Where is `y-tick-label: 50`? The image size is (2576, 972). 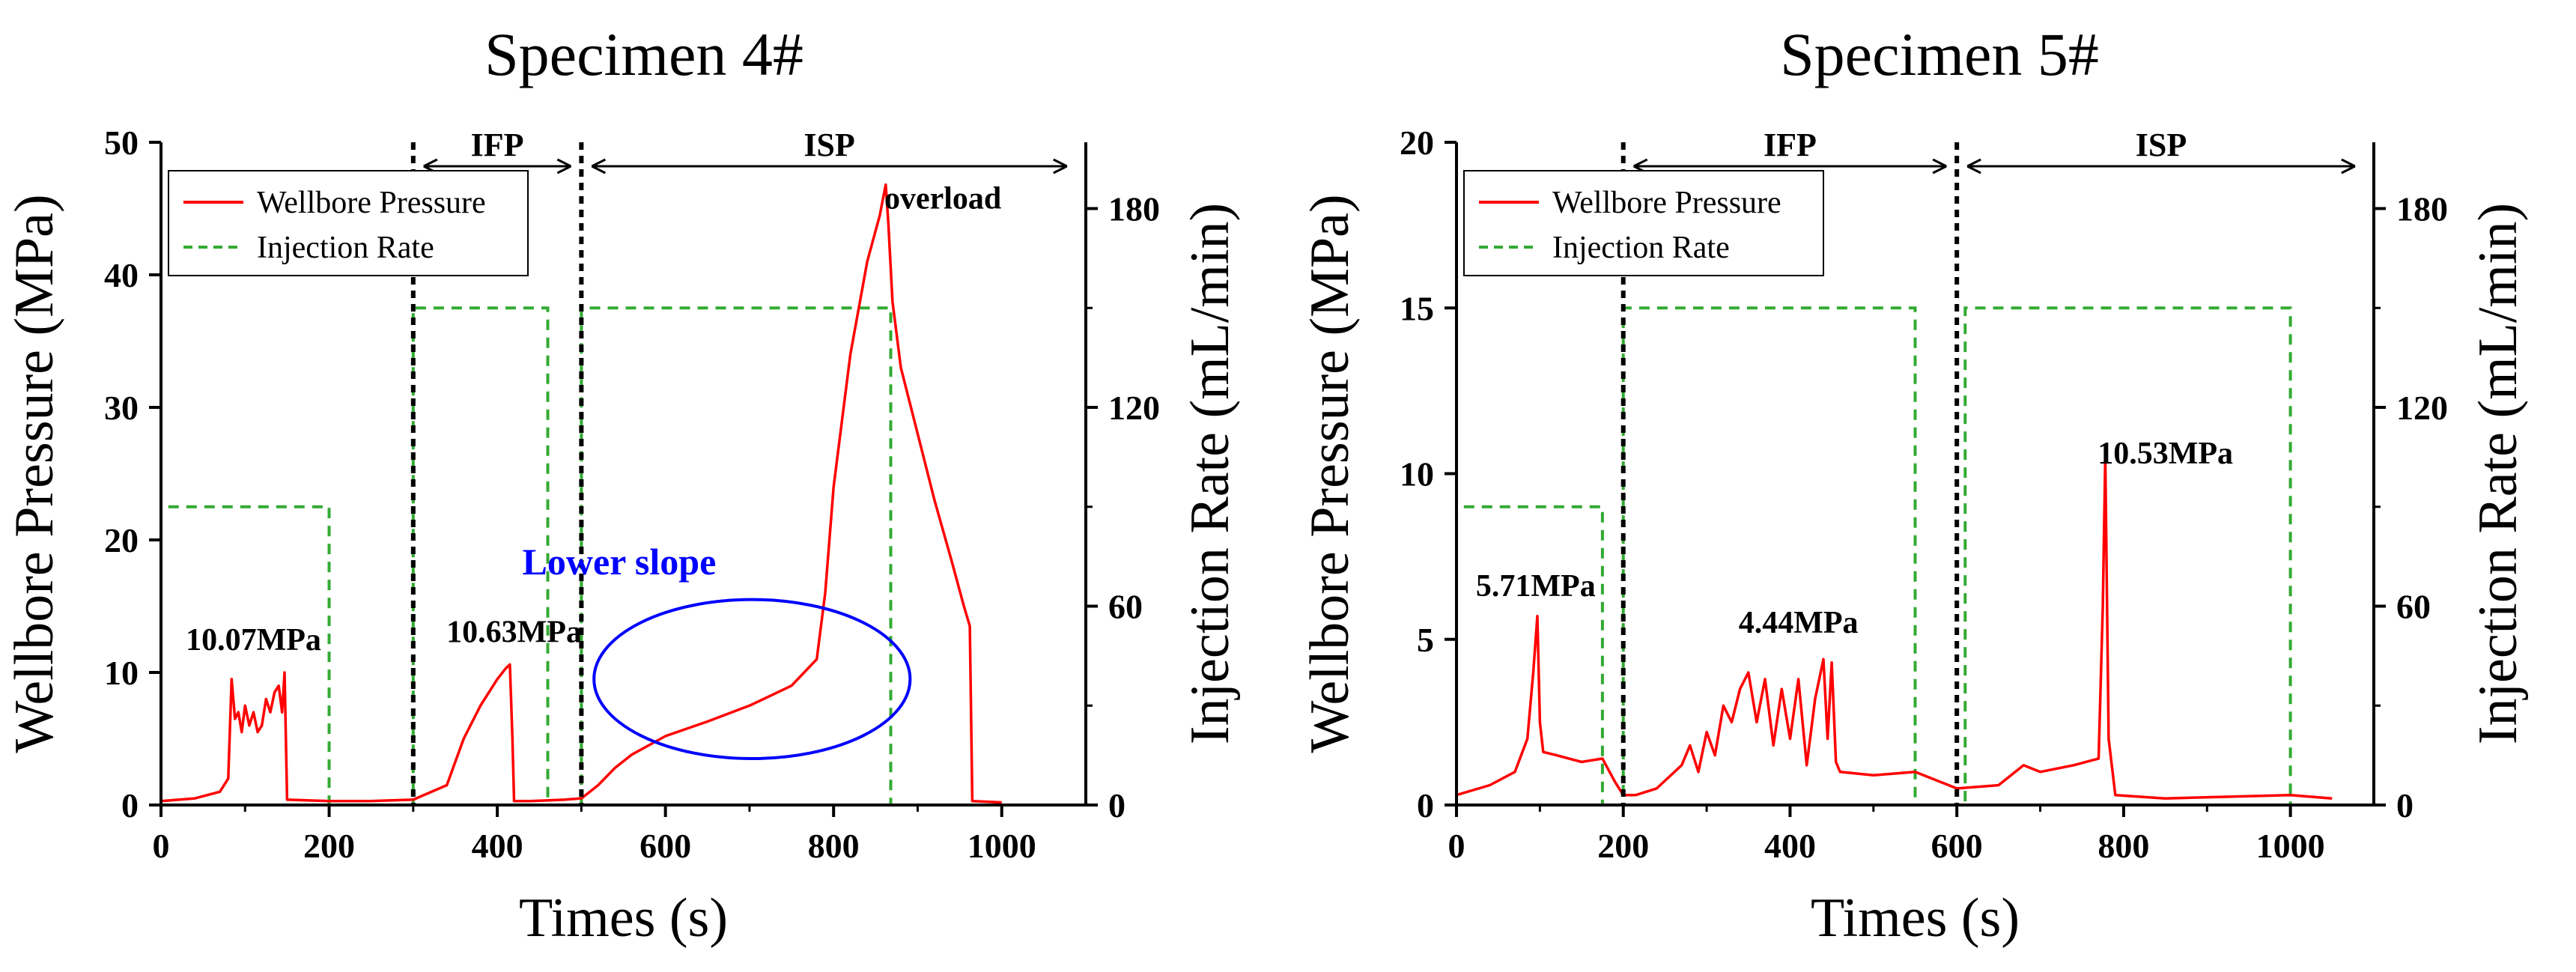 y-tick-label: 50 is located at coordinates (121, 143).